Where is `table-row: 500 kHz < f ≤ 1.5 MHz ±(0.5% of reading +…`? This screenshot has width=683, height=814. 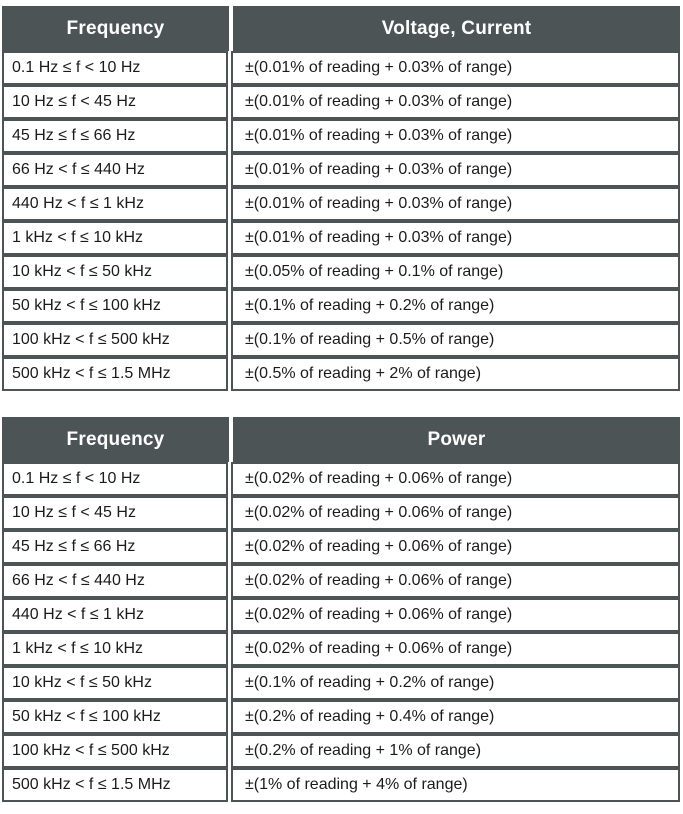 table-row: 500 kHz < f ≤ 1.5 MHz ±(0.5% of reading +… is located at coordinates (341, 374).